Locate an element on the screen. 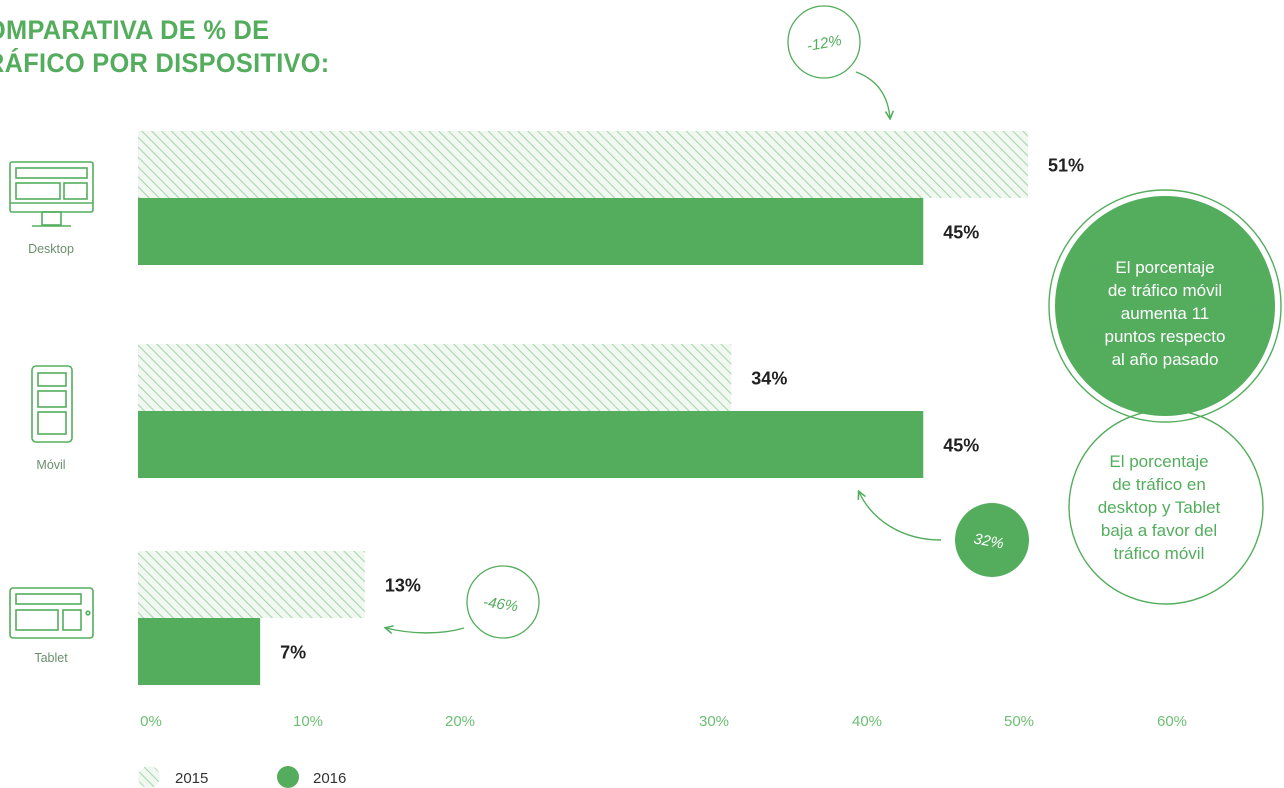 The image size is (1284, 788). x-tick-5: 50% is located at coordinates (1019, 721).